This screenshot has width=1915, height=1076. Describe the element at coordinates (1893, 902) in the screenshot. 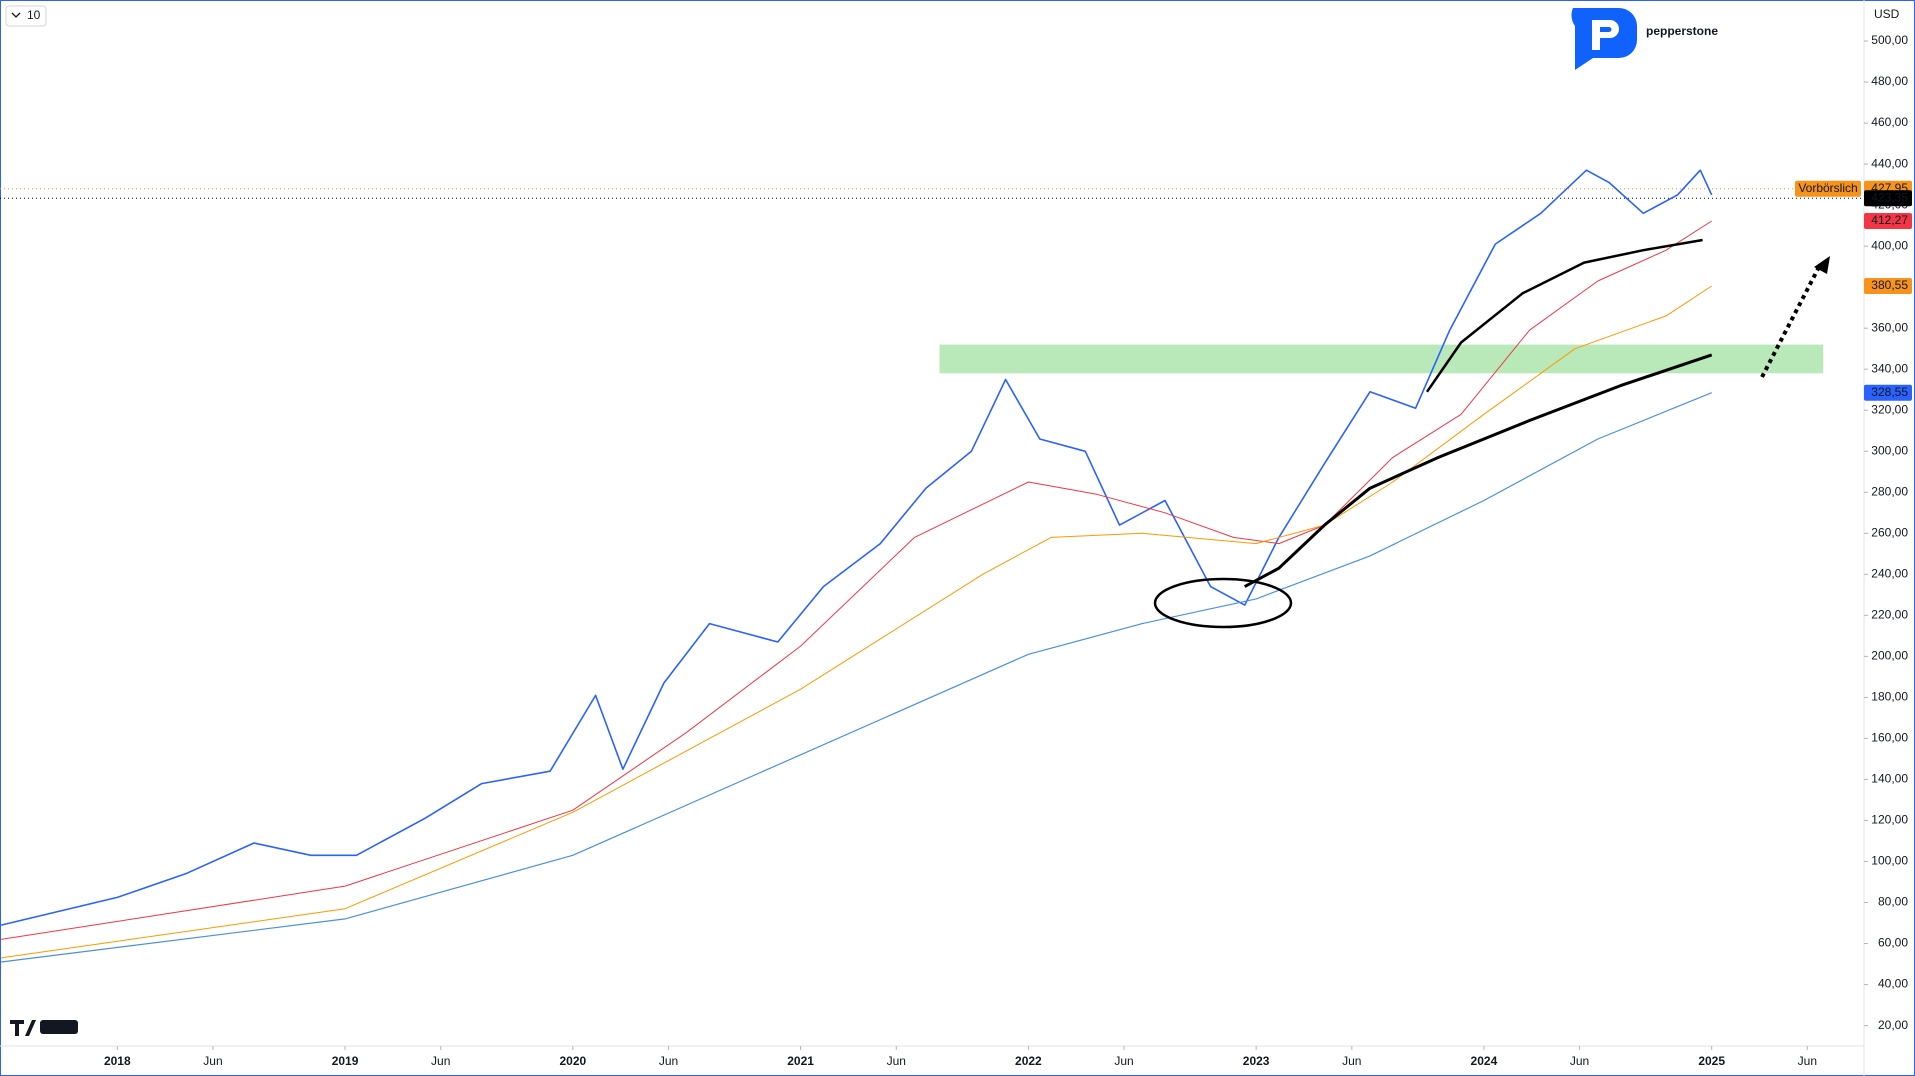

I see `y-tick-label: 80,00` at that location.